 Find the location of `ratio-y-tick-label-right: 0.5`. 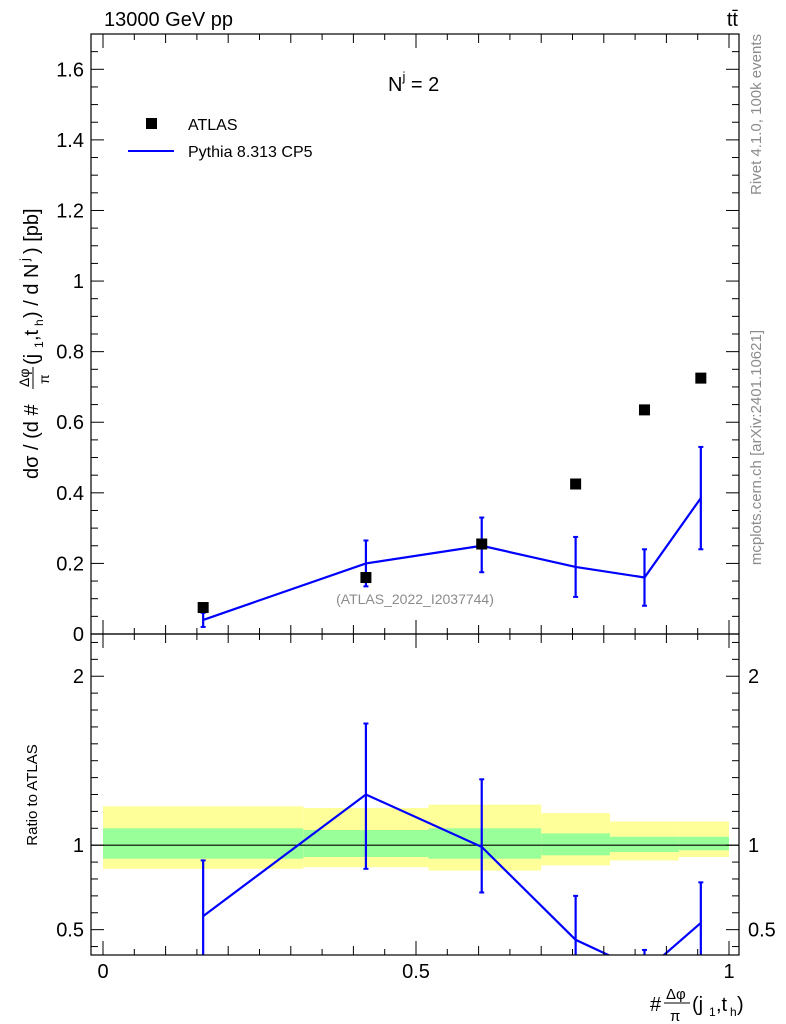

ratio-y-tick-label-right: 0.5 is located at coordinates (762, 931).